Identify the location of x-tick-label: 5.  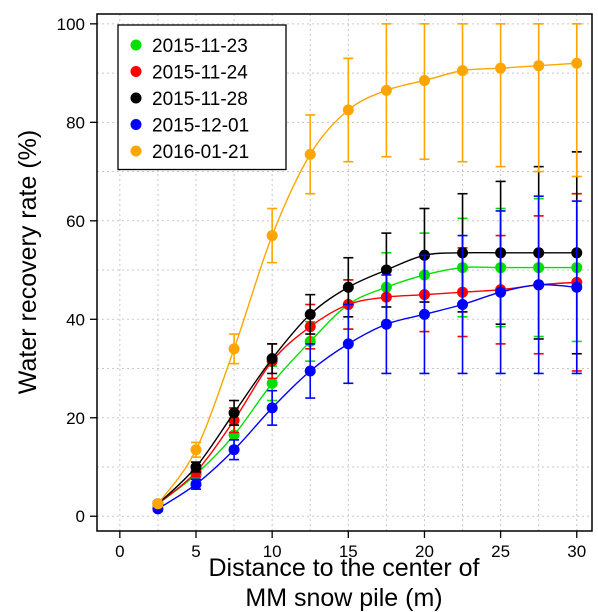
(195, 551).